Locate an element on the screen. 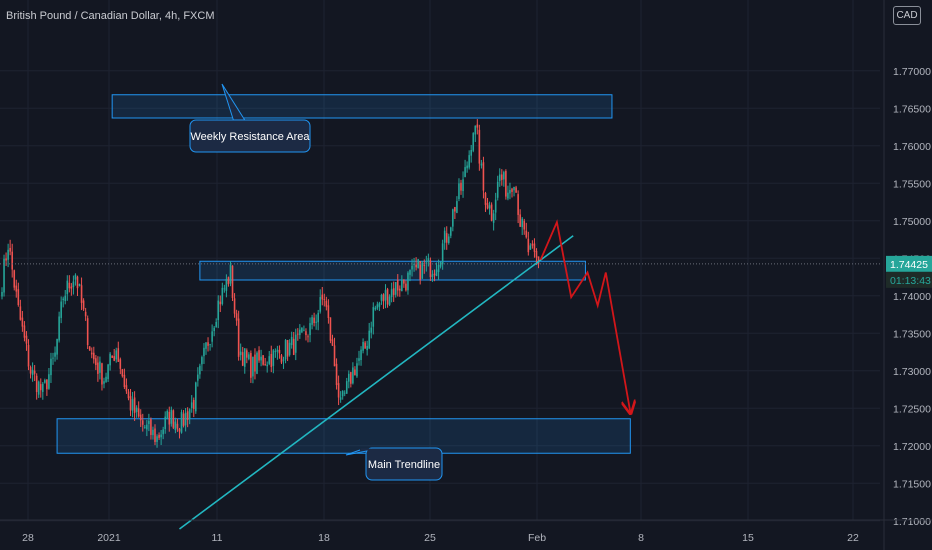 This screenshot has width=932, height=550. trendline-callout: Main Trendline is located at coordinates (394, 464).